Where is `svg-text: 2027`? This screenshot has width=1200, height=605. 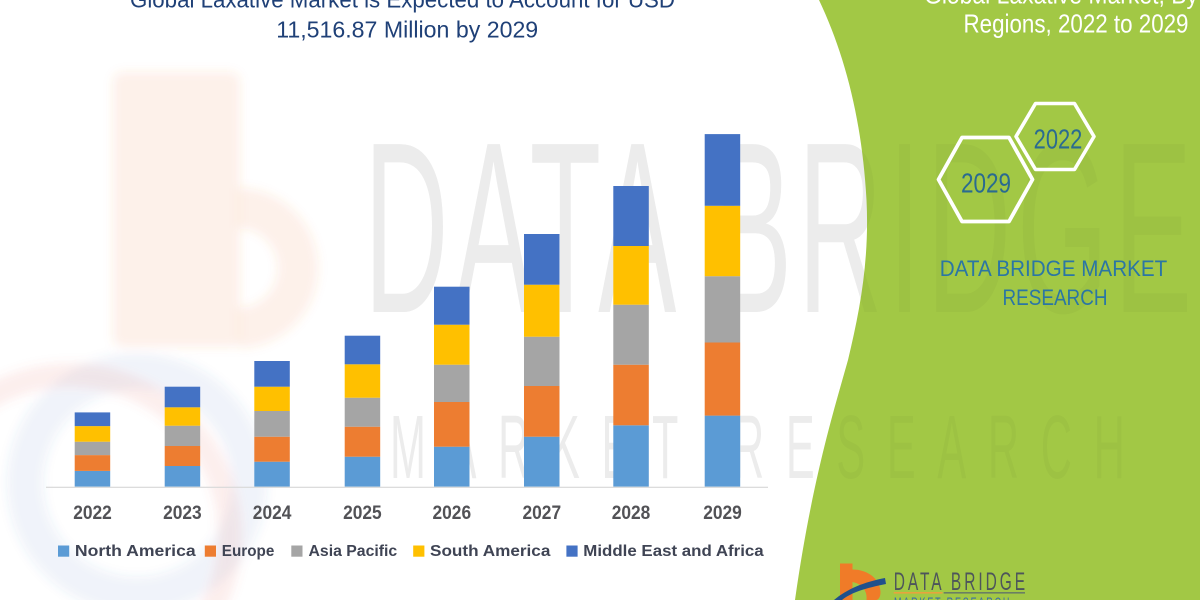 svg-text: 2027 is located at coordinates (542, 513).